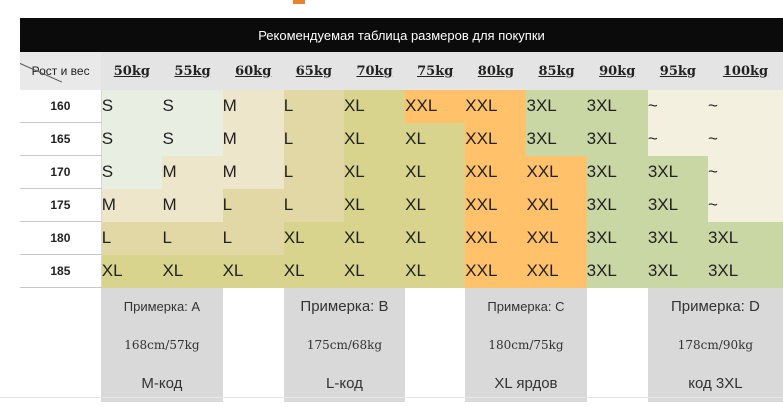  What do you see at coordinates (496, 71) in the screenshot?
I see `weight-header: 80kg` at bounding box center [496, 71].